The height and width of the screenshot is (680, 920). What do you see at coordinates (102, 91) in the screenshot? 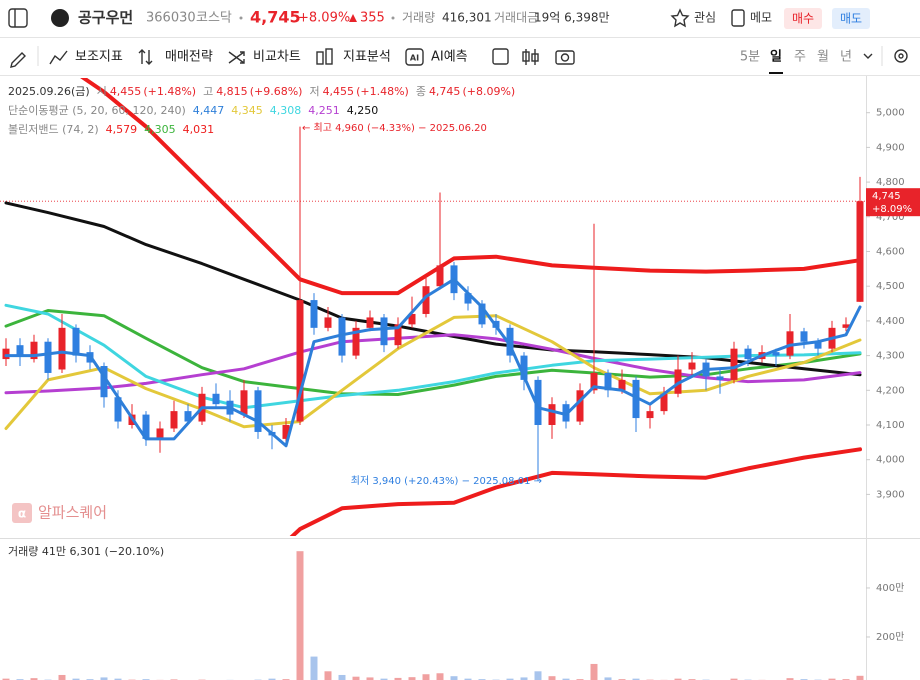
I see `ohlc-label: 시` at bounding box center [102, 91].